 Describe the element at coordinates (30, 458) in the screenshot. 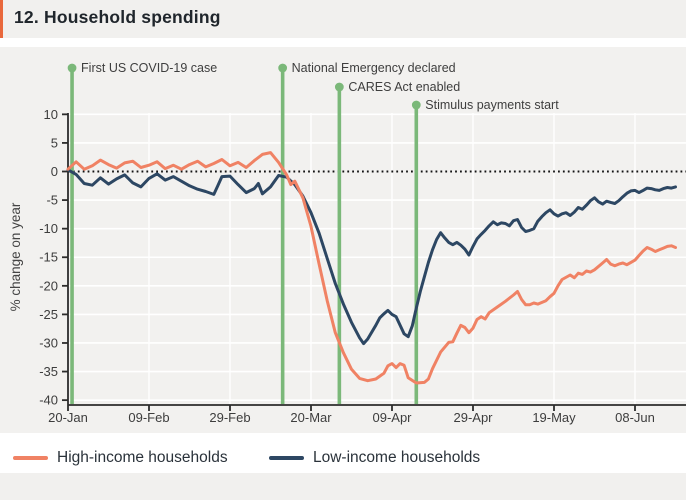

I see `legend-swatch-high-income` at that location.